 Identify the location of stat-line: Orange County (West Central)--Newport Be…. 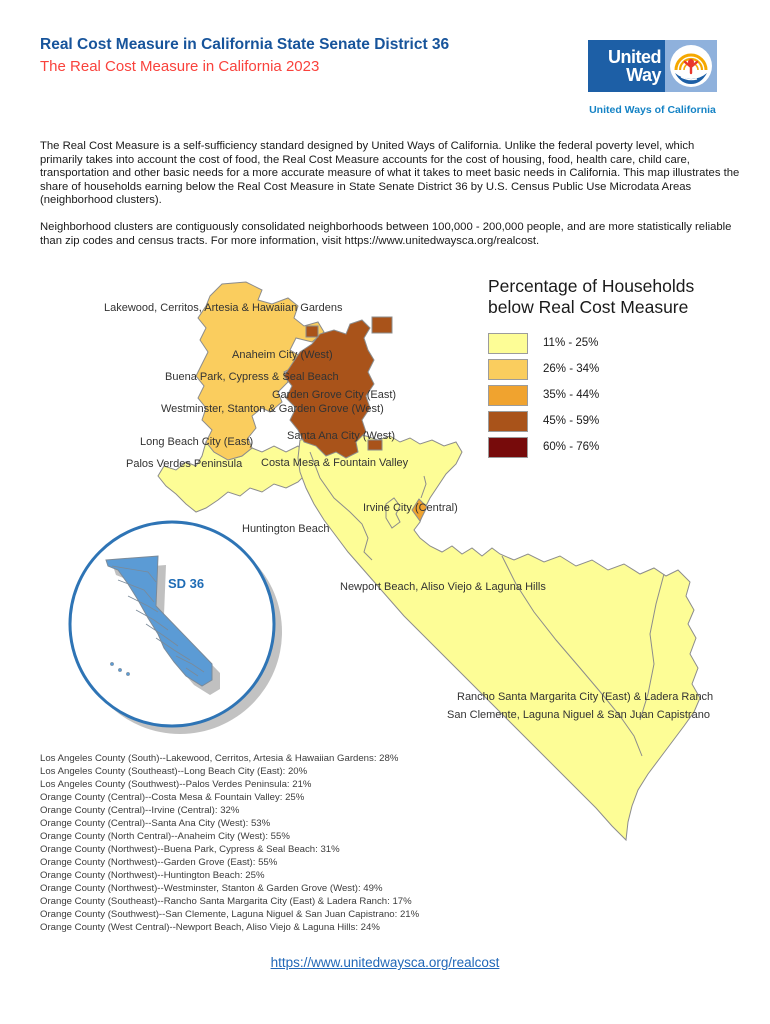
(210, 927).